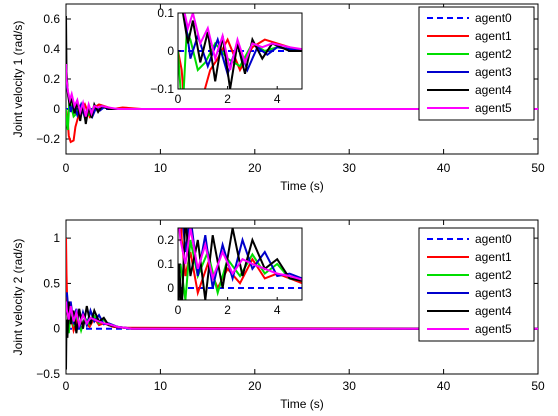  Describe the element at coordinates (165, 240) in the screenshot. I see `inset-y-tick-label: 0.2` at that location.